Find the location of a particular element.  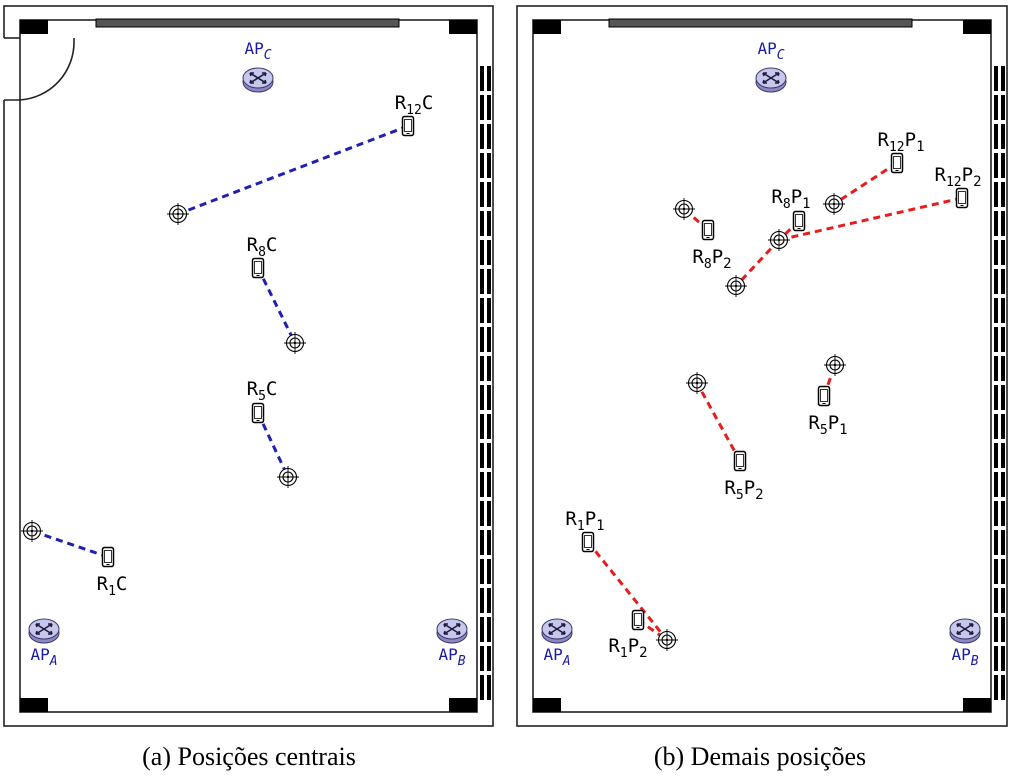

receiver-8-p1: R8P1 is located at coordinates (791, 209).